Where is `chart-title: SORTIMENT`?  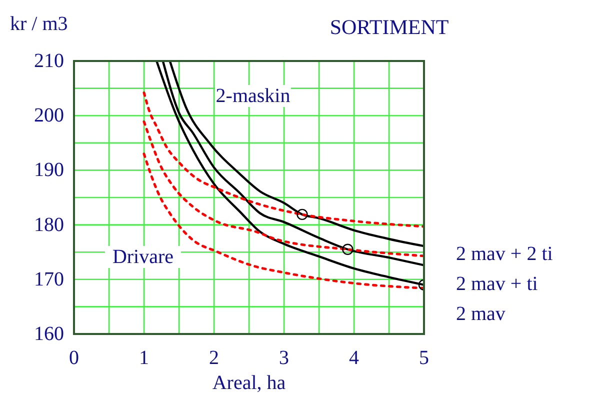
chart-title: SORTIMENT is located at coordinates (389, 27).